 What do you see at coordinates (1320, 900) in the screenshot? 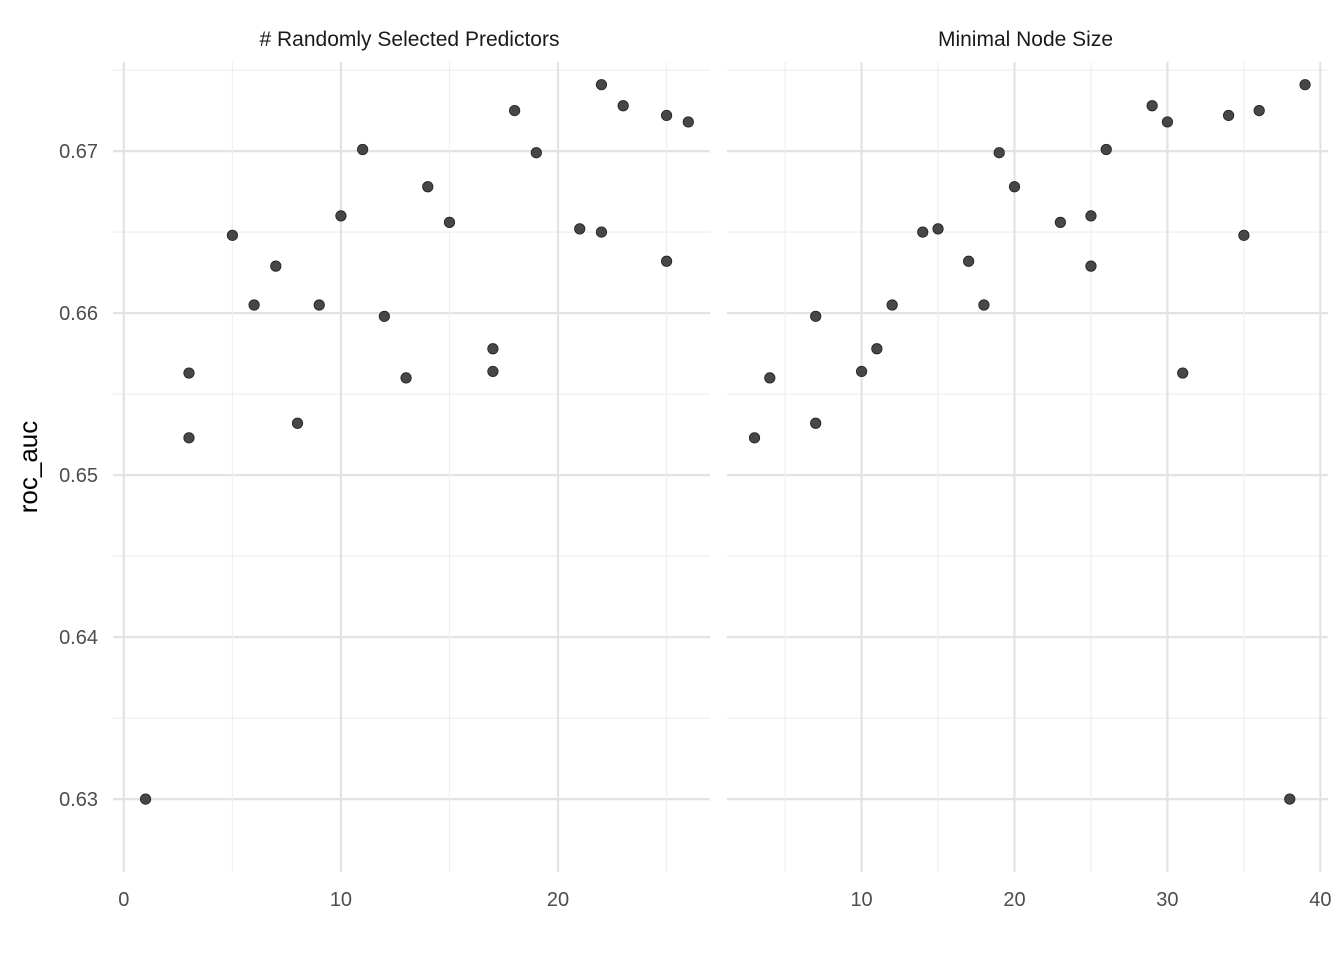
I see `x-tick-label: 40` at bounding box center [1320, 900].